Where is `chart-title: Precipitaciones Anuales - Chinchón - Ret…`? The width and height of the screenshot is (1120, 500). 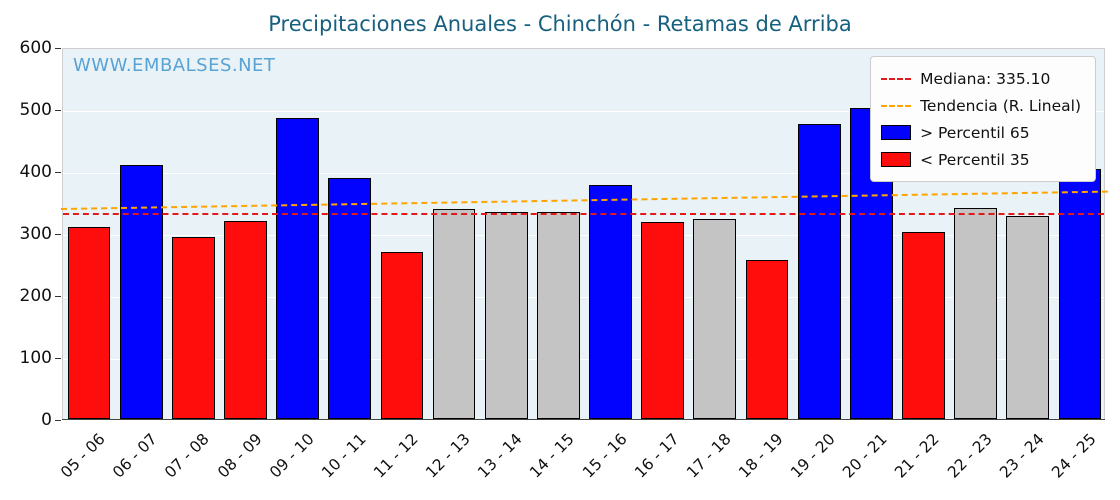
chart-title: Precipitaciones Anuales - Chinchón - Ret… is located at coordinates (560, 24).